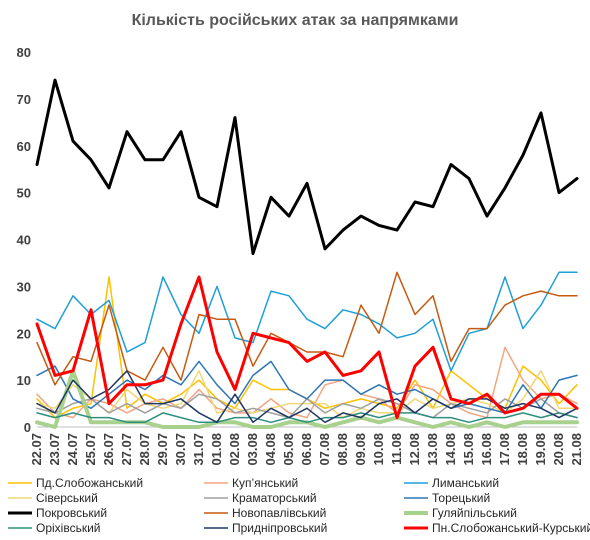 This screenshot has width=590, height=540. What do you see at coordinates (461, 498) in the screenshot?
I see `legend-label: Торецький` at bounding box center [461, 498].